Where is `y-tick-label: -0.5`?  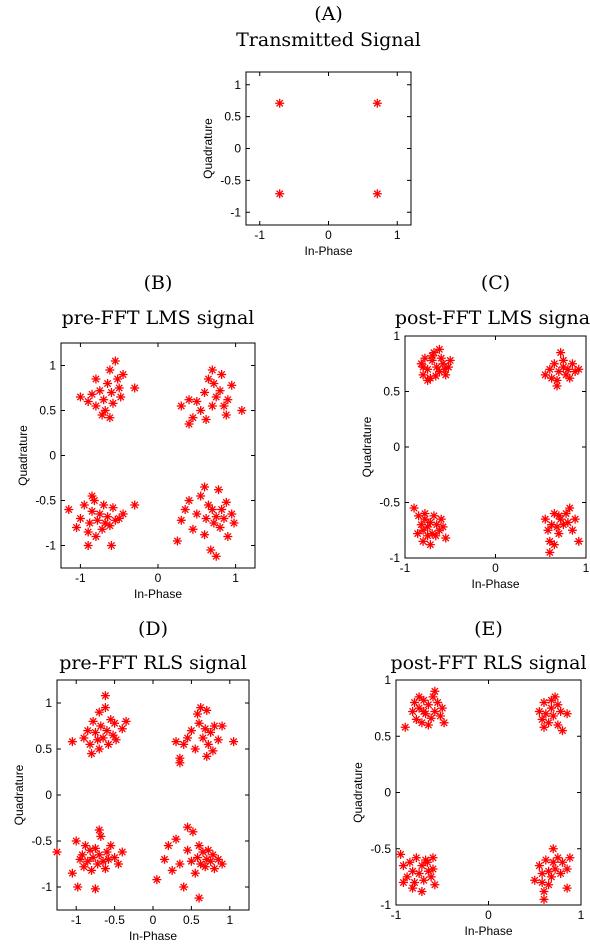 y-tick-label: -0.5 is located at coordinates (380, 849).